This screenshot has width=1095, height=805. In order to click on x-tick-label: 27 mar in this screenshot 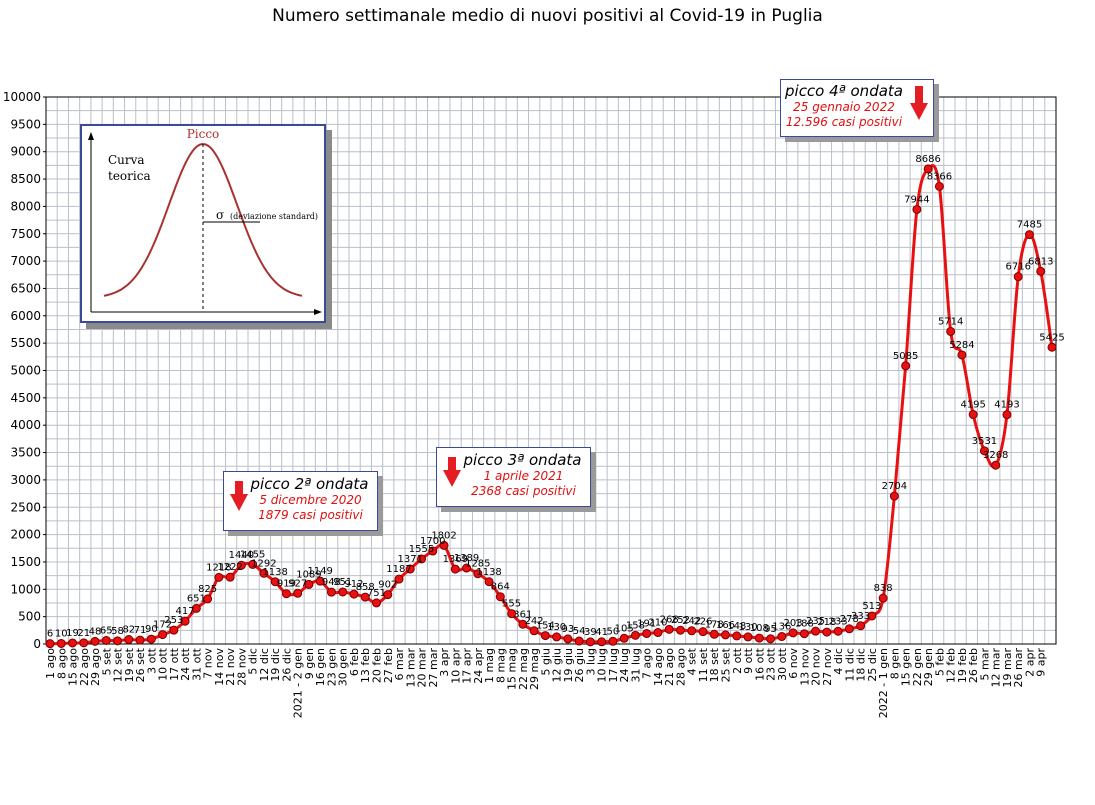, I will do `click(433, 668)`.